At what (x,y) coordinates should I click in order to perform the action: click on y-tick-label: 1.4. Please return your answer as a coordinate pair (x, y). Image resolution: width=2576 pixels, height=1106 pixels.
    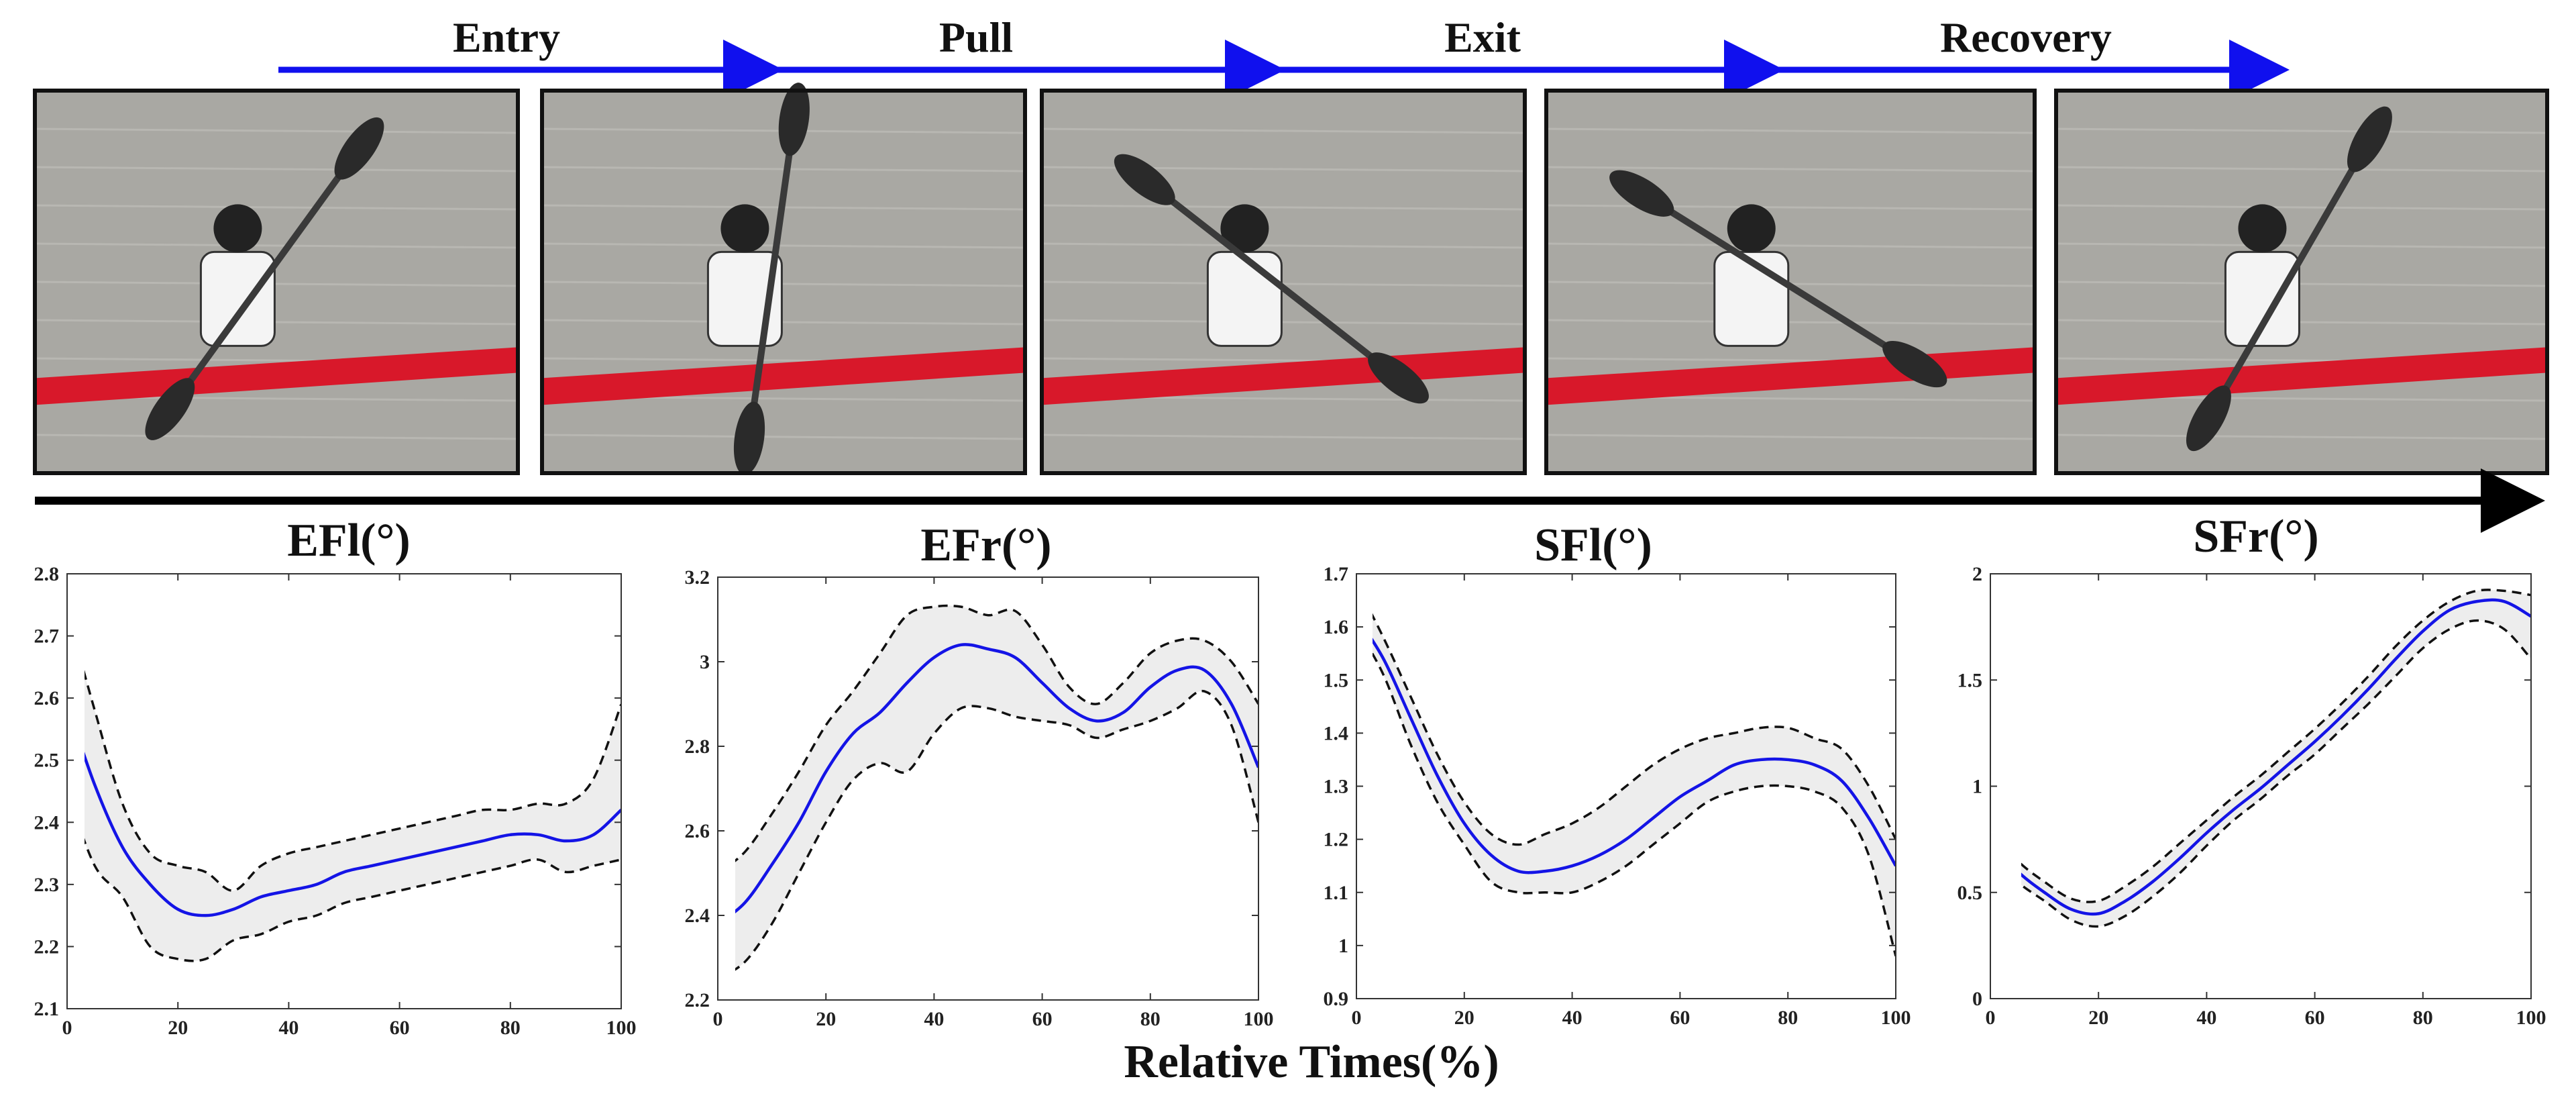
    Looking at the image, I should click on (1336, 733).